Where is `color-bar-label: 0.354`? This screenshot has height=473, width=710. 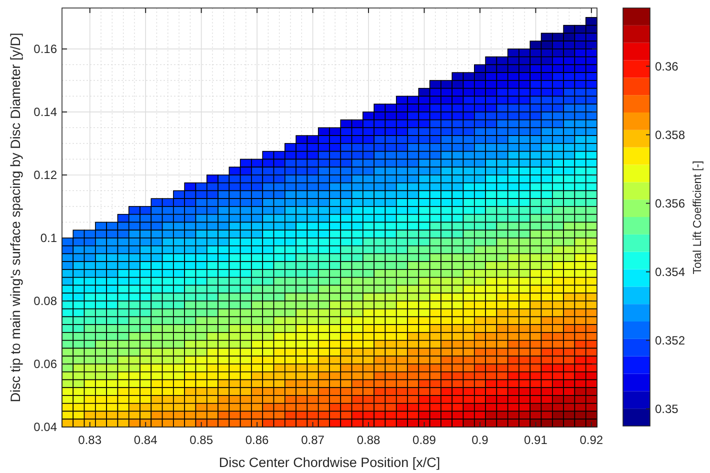
color-bar-label: 0.354 is located at coordinates (670, 272).